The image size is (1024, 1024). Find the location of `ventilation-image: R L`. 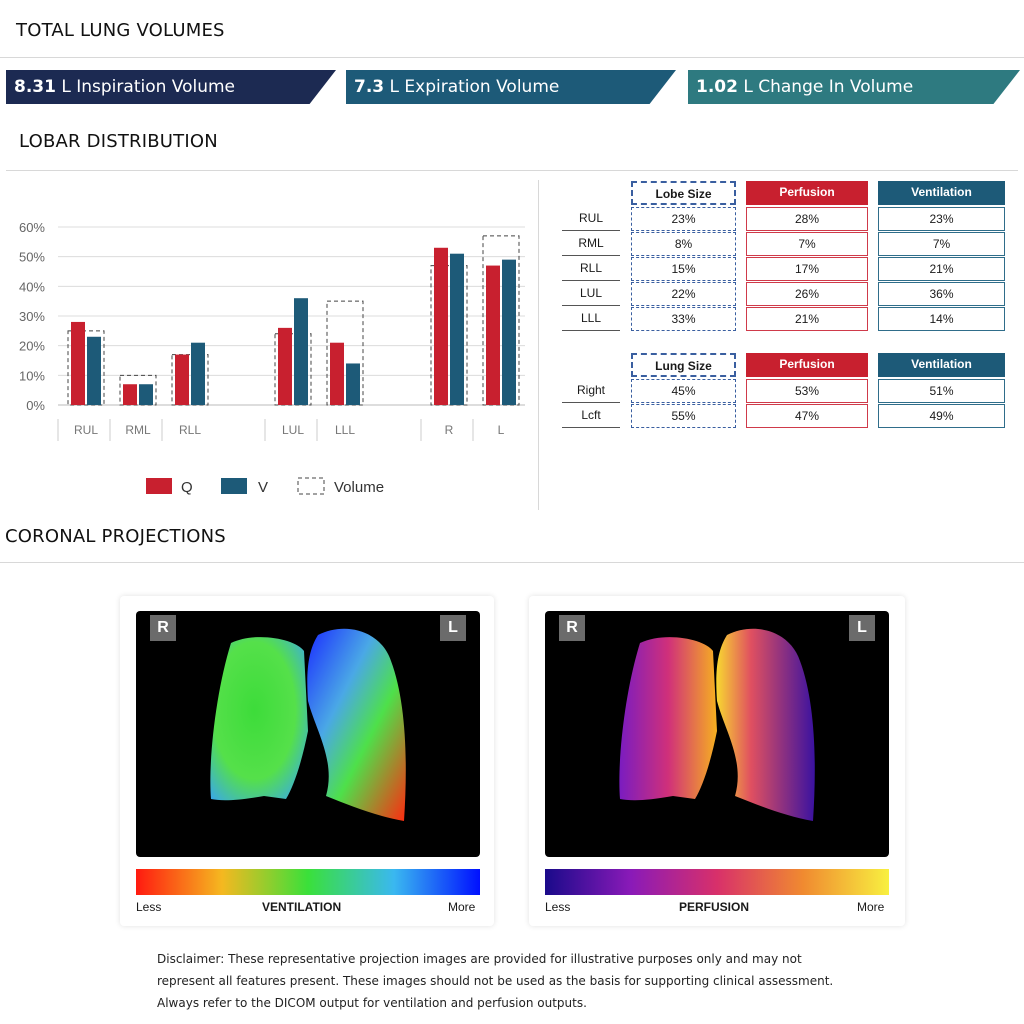

ventilation-image: R L is located at coordinates (308, 734).